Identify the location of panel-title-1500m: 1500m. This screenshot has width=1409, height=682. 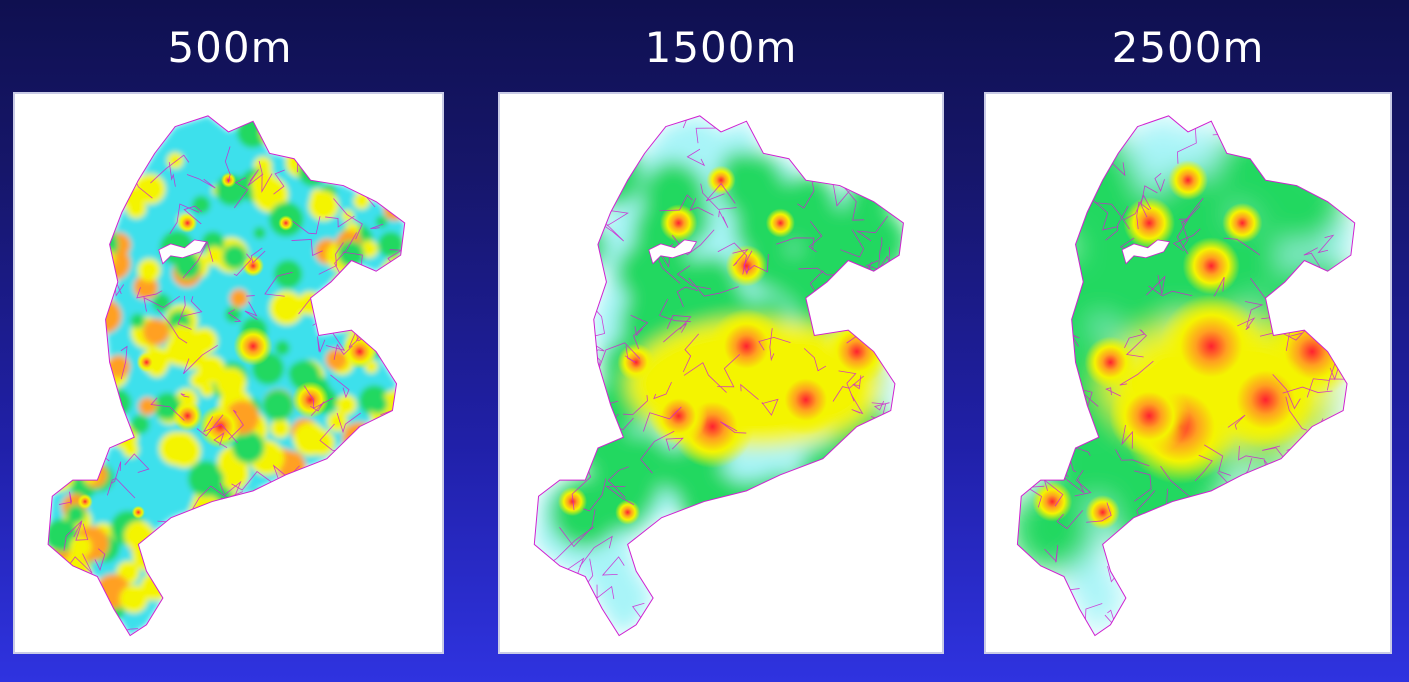
(721, 47).